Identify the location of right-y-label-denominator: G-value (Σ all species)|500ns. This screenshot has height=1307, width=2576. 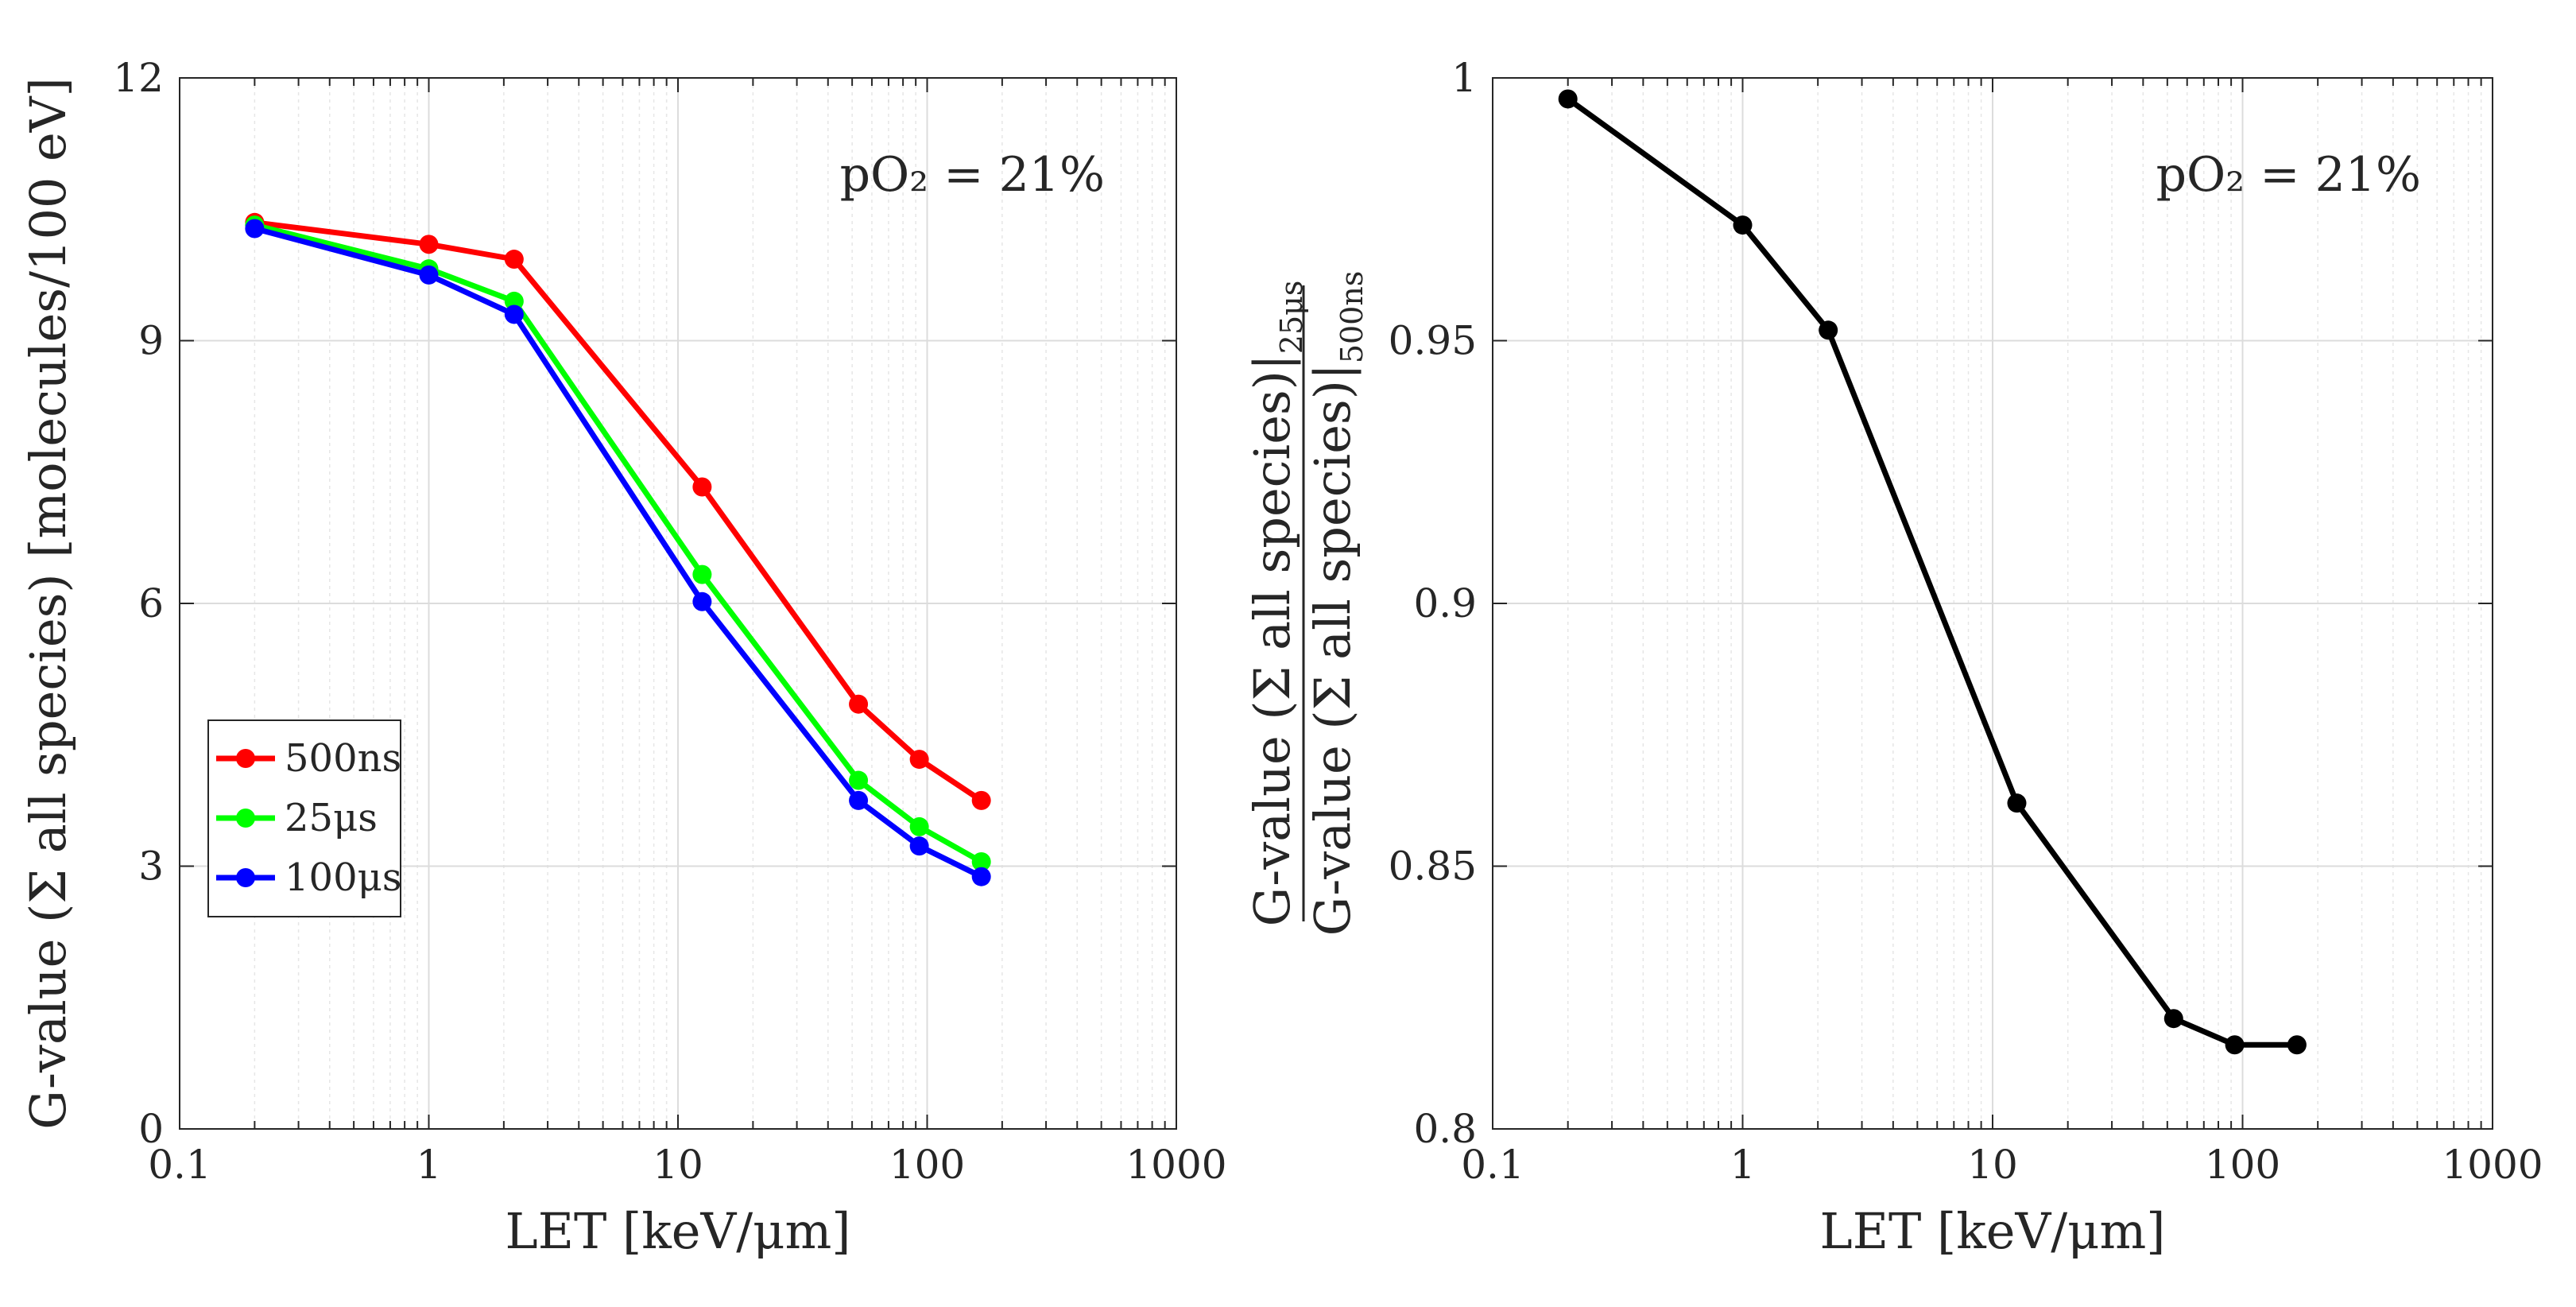
(1336, 604).